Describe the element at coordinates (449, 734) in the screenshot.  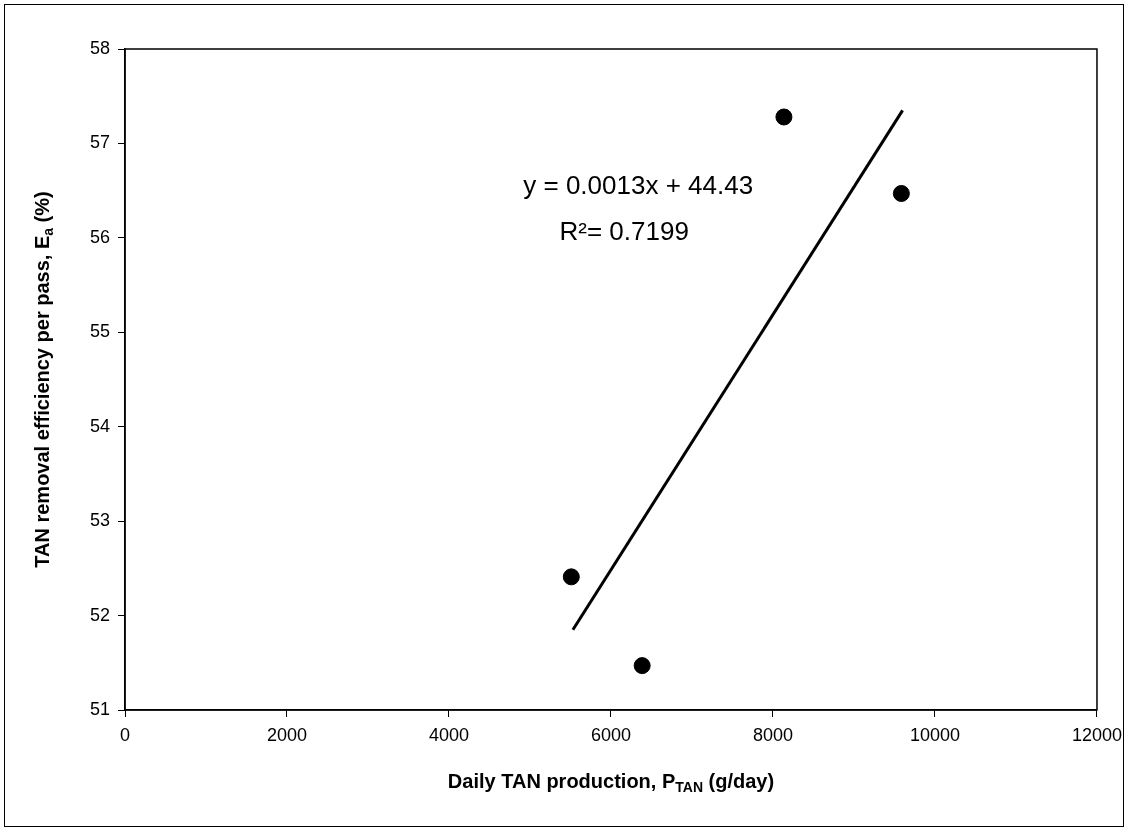
I see `x-tick-label: 4000` at that location.